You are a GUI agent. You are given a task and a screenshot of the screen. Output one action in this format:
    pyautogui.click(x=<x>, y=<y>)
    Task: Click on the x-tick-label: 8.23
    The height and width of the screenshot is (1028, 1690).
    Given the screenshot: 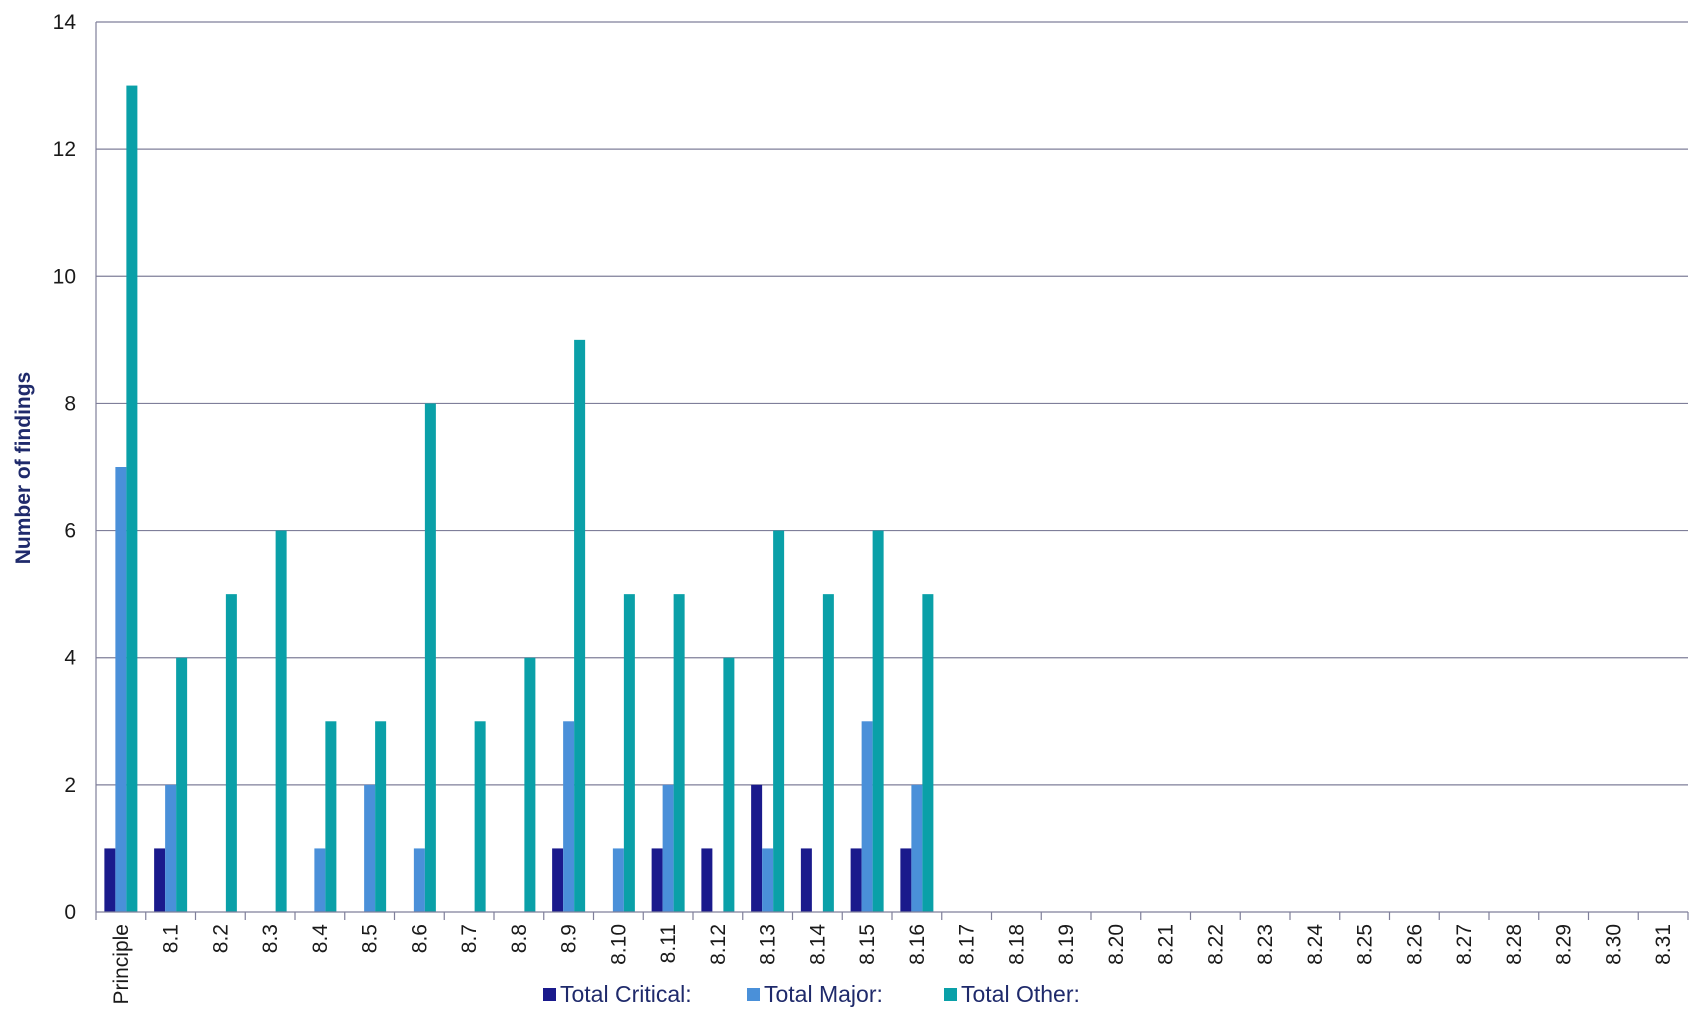 What is the action you would take?
    pyautogui.click(x=1265, y=944)
    